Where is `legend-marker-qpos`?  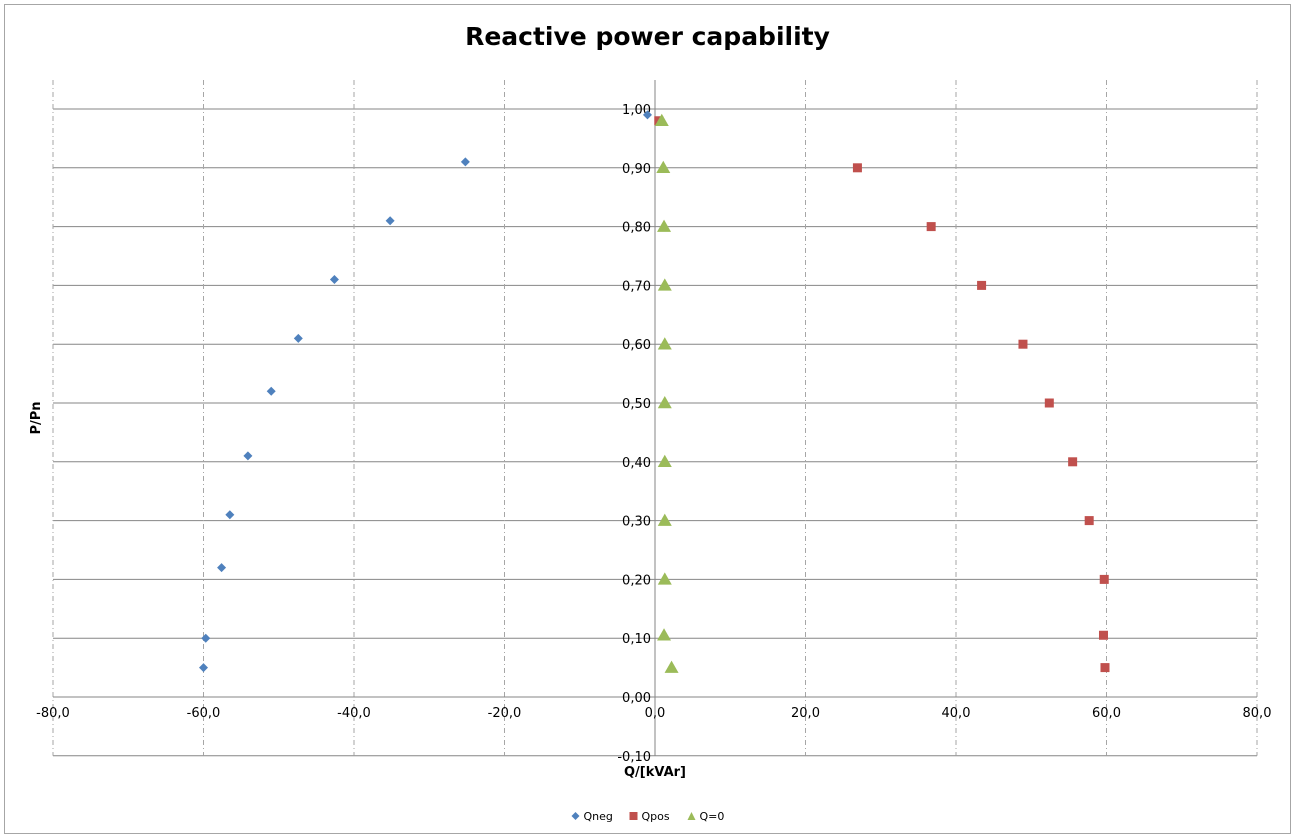 legend-marker-qpos is located at coordinates (633, 816).